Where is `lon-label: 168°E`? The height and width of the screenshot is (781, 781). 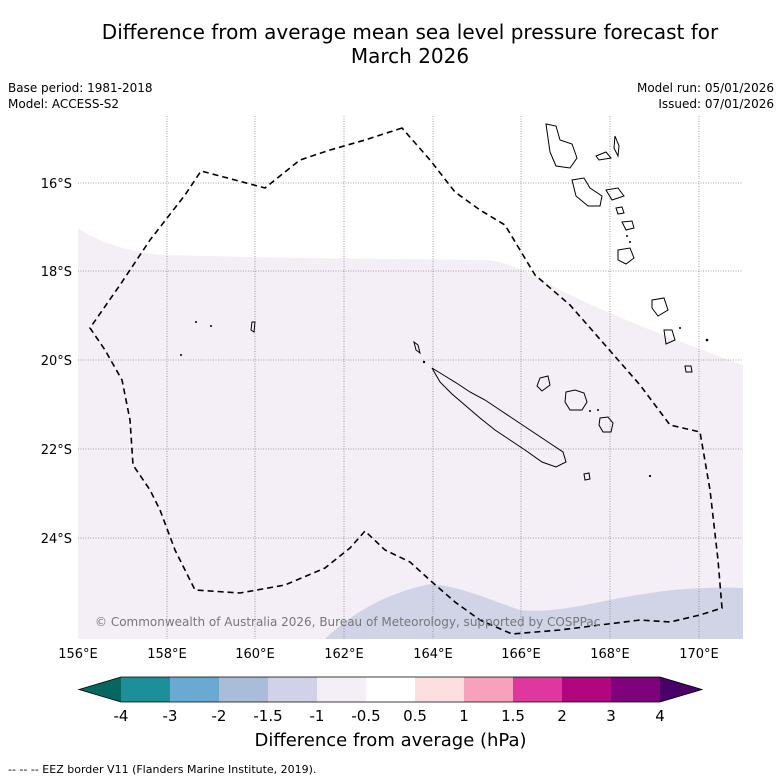 lon-label: 168°E is located at coordinates (610, 654).